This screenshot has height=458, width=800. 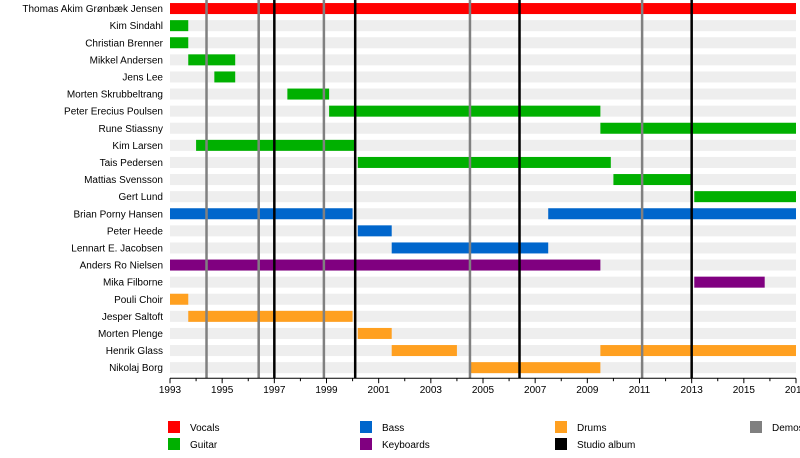 I want to click on x-tick-label: 2003, so click(x=431, y=390).